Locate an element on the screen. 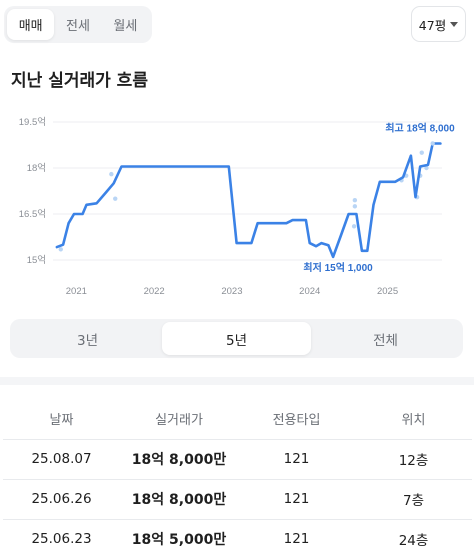 The height and width of the screenshot is (554, 474). row-floor: 24층 is located at coordinates (413, 536).